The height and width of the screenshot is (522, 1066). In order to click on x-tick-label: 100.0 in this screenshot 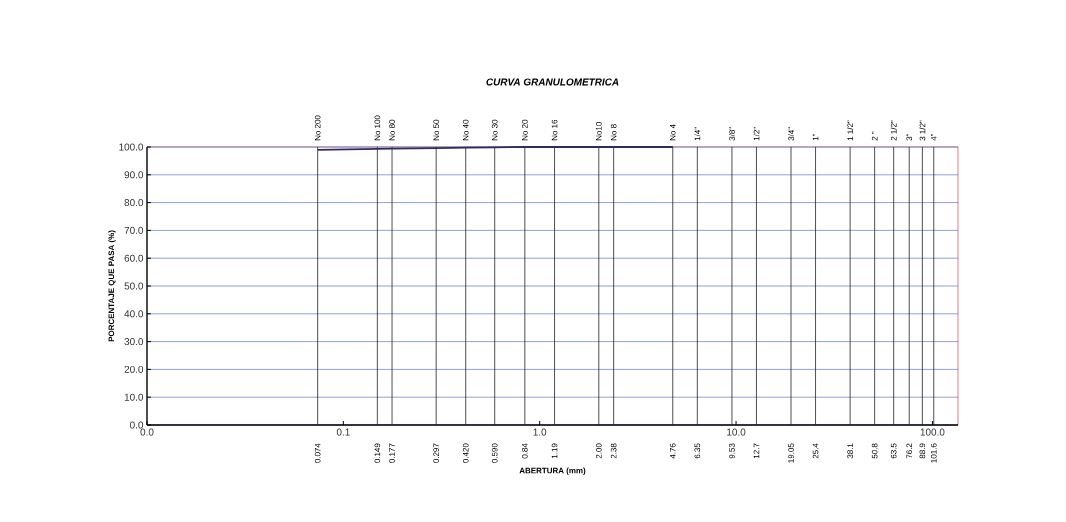, I will do `click(932, 432)`.